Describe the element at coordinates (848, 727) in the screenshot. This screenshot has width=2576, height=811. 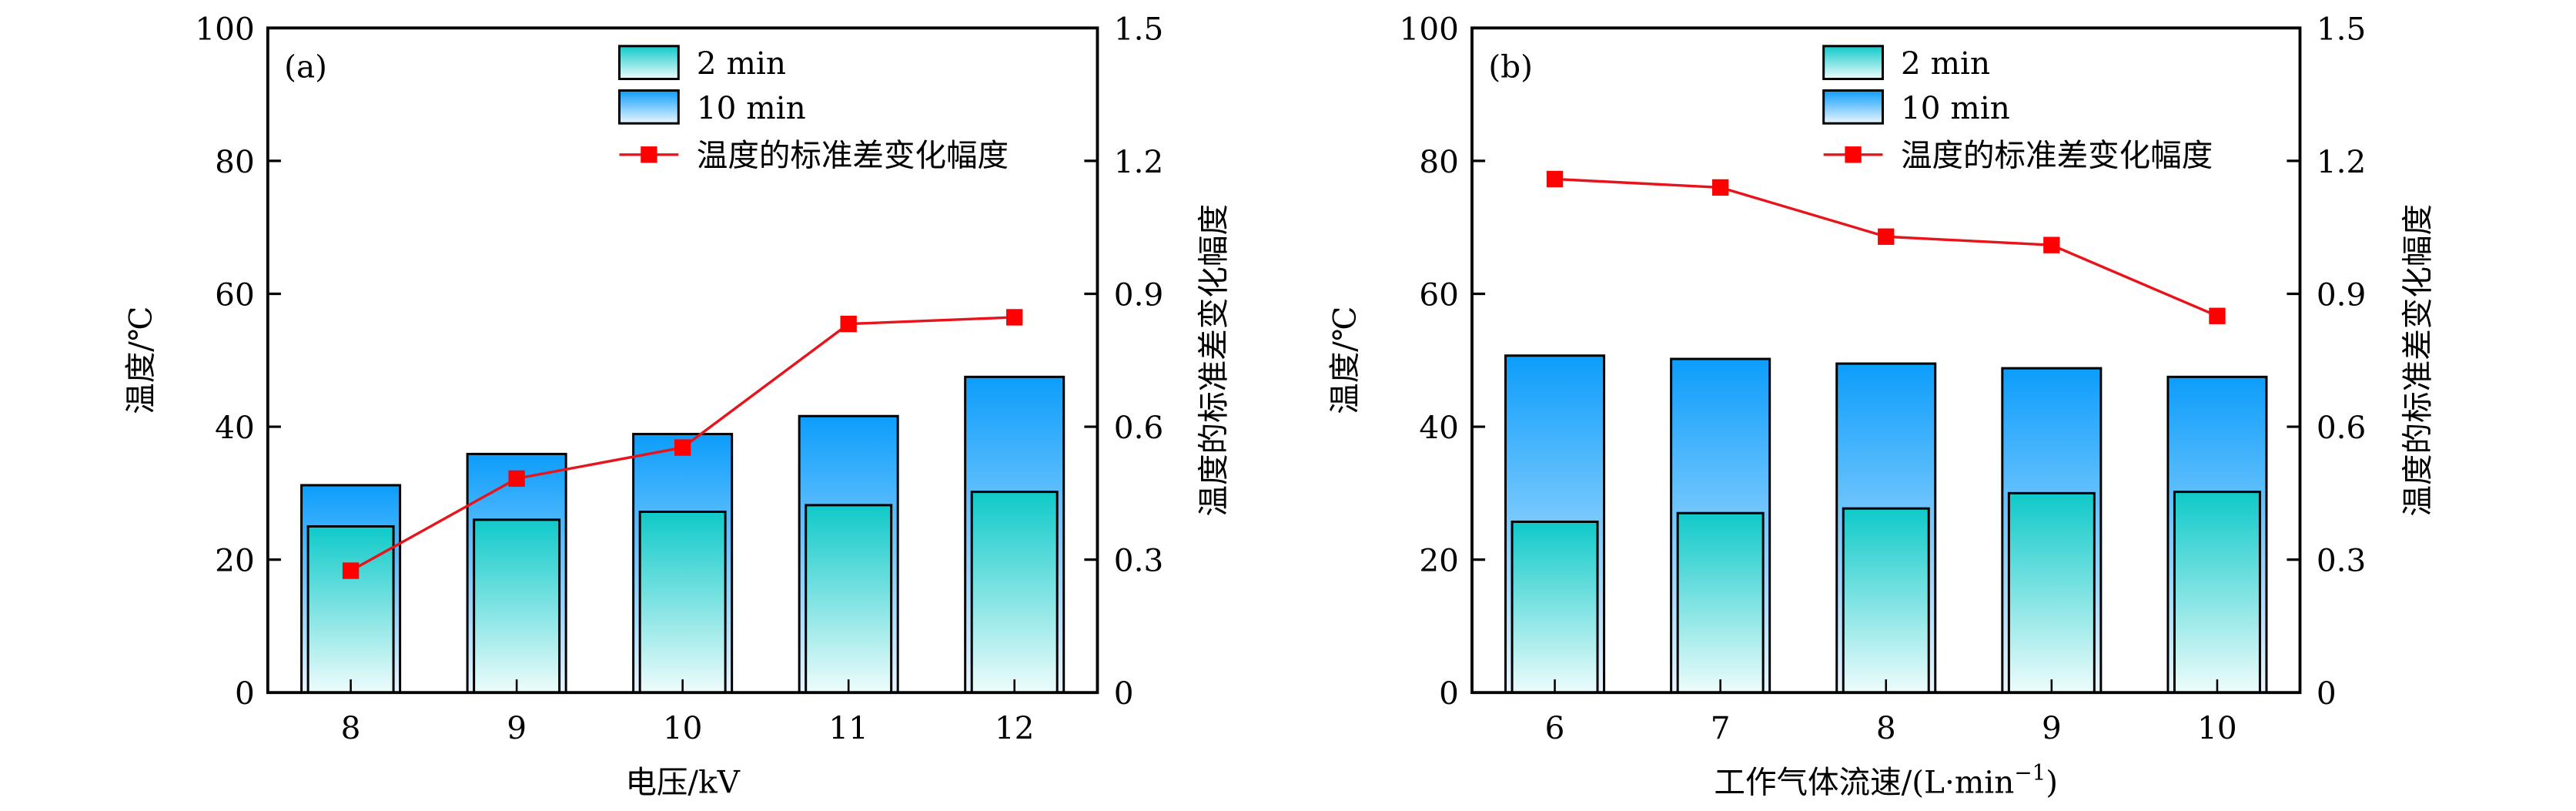
I see `x-tick-label: 11` at that location.